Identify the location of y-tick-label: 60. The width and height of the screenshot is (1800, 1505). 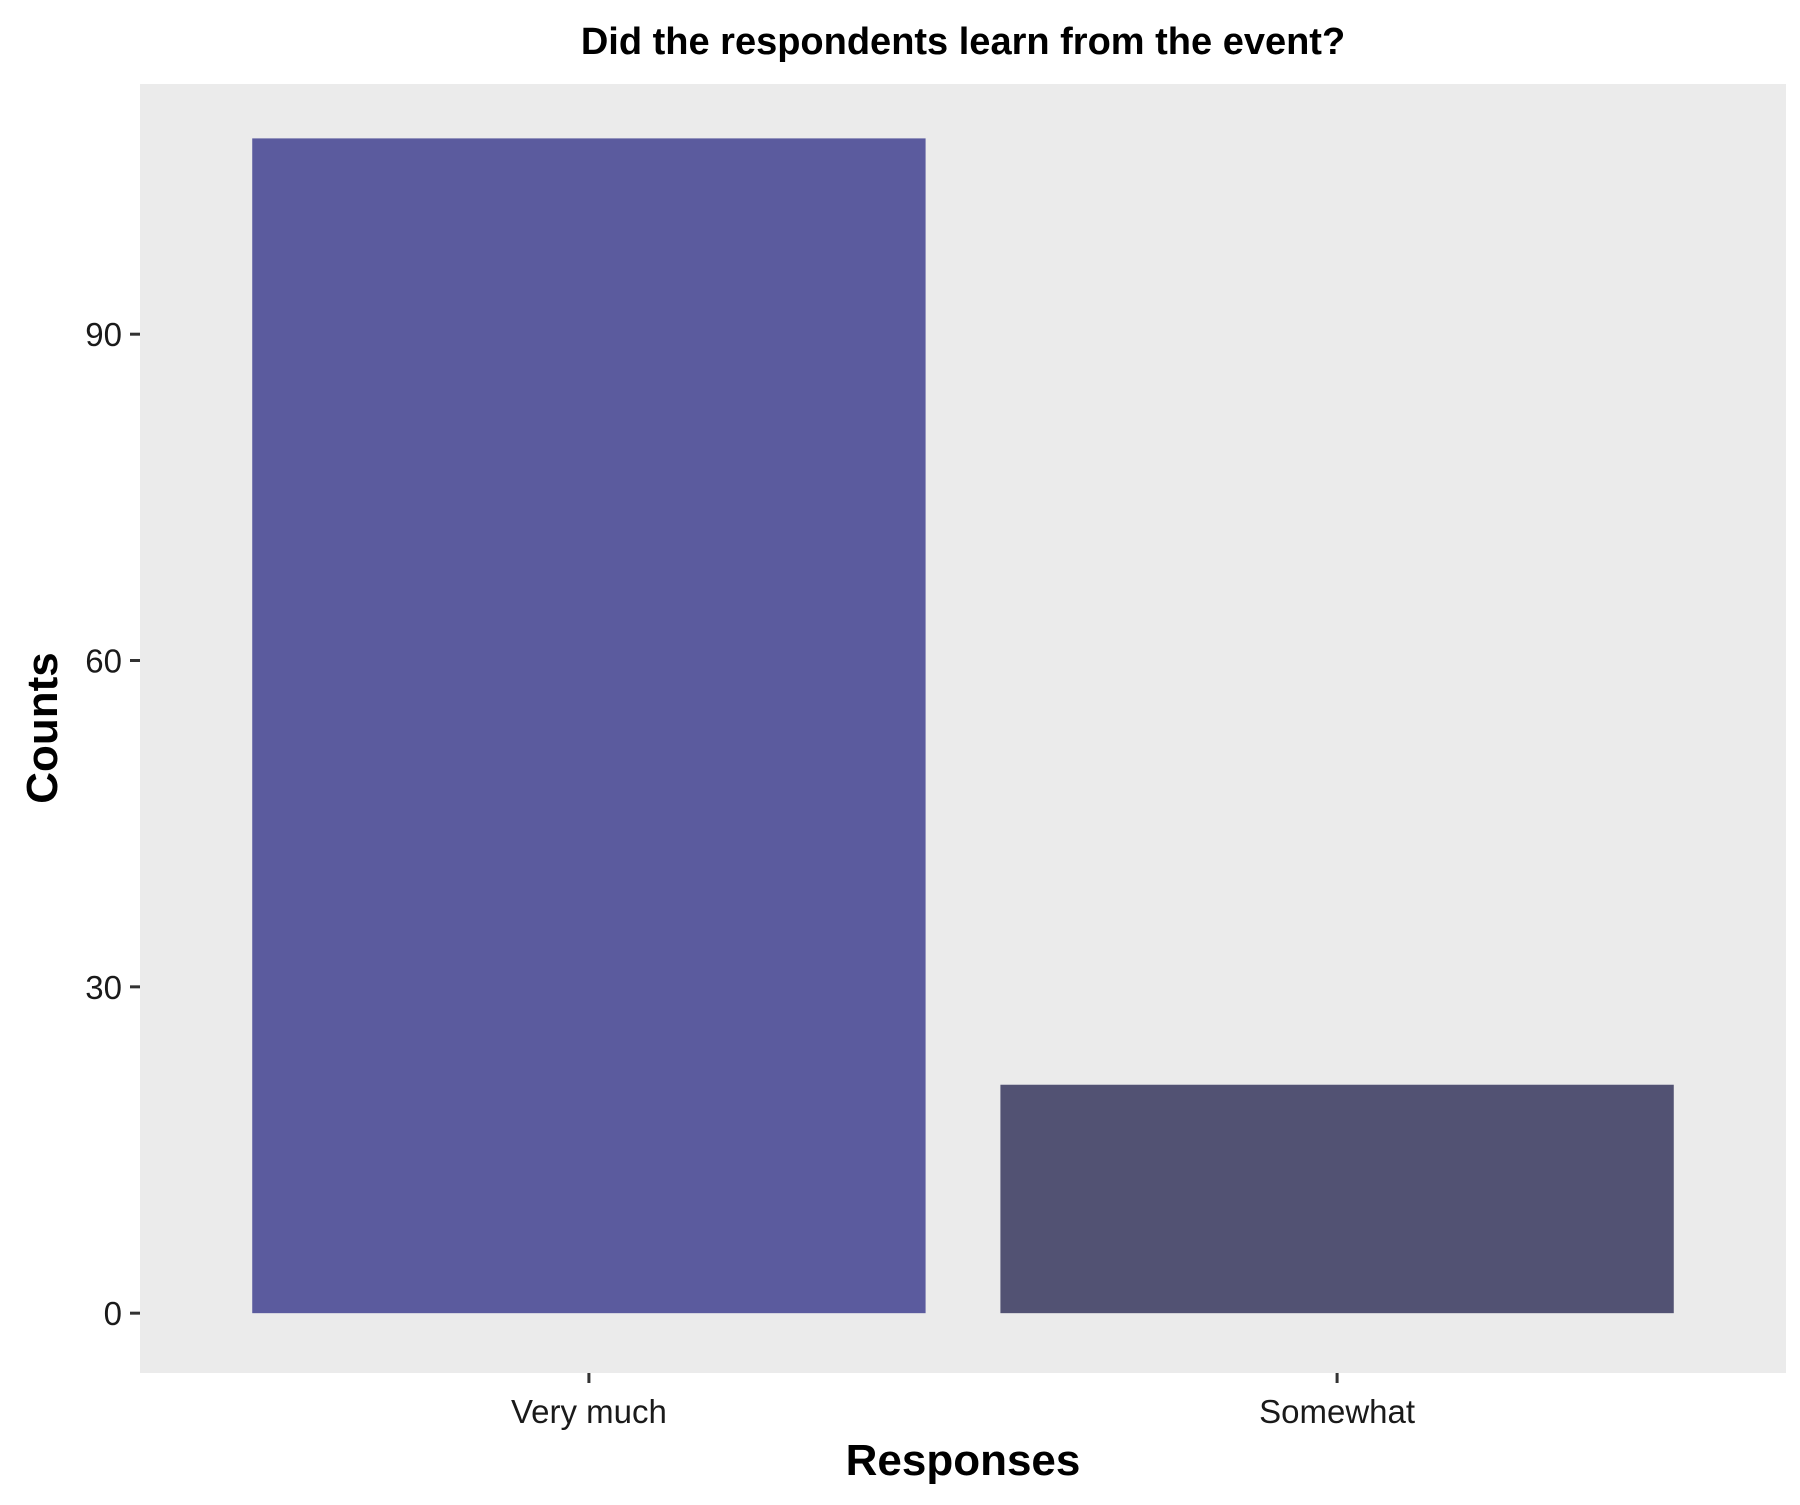
(103, 661).